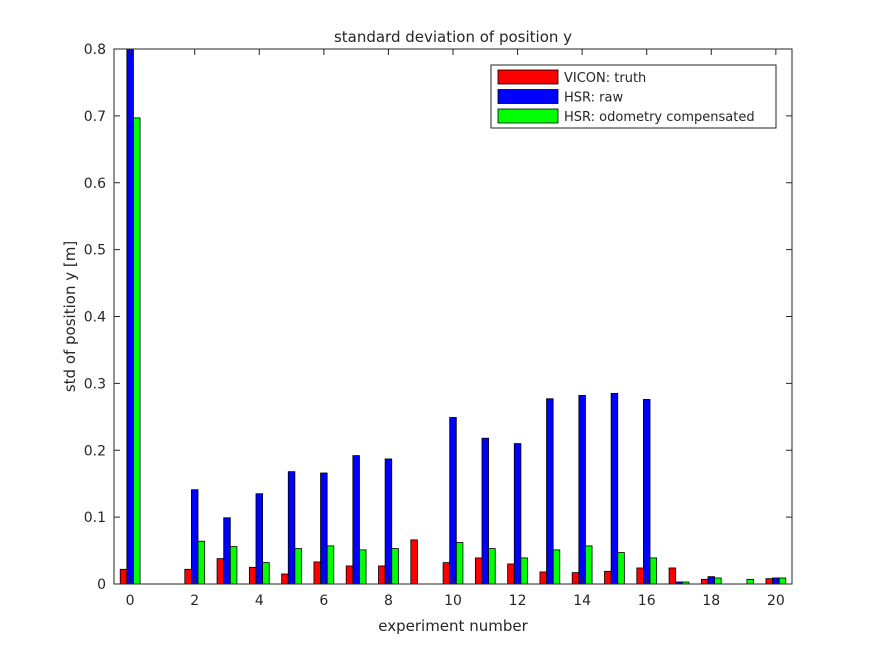  Describe the element at coordinates (605, 78) in the screenshot. I see `legend-label-vicon-truth: VICON: truth` at that location.